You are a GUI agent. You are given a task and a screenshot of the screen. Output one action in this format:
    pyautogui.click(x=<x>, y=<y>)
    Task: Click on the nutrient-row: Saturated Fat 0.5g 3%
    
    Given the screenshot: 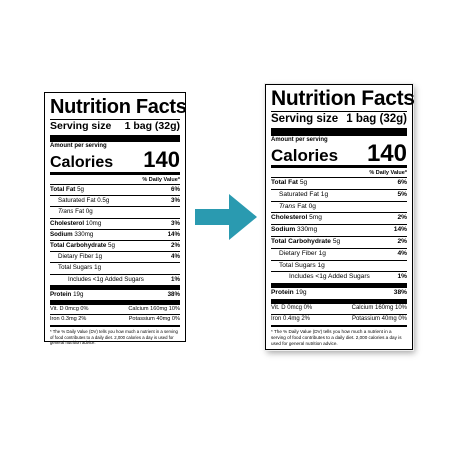 What is the action you would take?
    pyautogui.click(x=115, y=200)
    